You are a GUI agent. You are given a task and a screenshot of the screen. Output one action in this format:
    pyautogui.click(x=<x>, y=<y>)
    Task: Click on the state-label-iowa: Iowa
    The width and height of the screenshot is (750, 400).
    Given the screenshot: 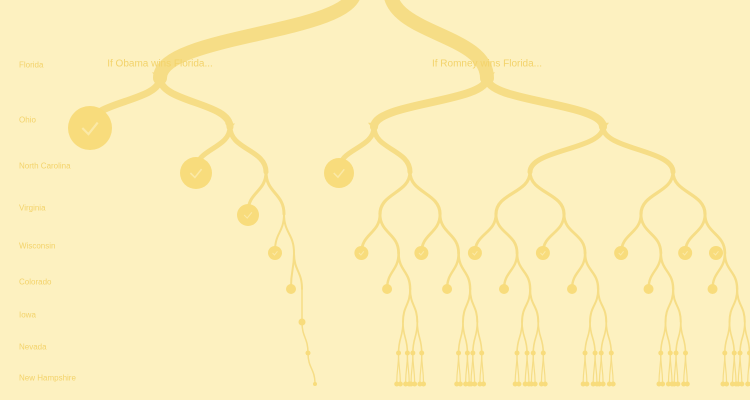 What is the action you would take?
    pyautogui.click(x=27, y=315)
    